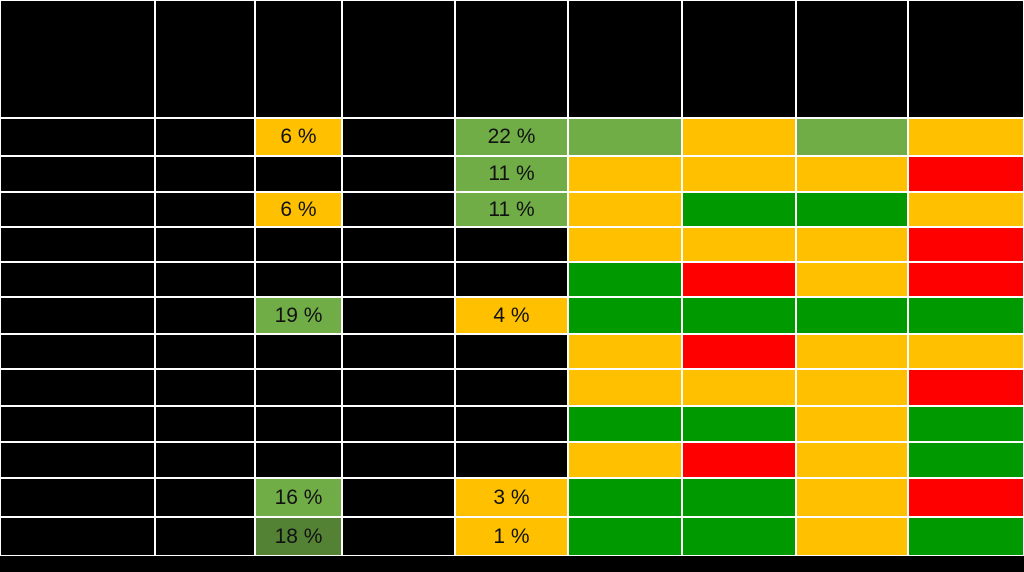 The height and width of the screenshot is (572, 1024). What do you see at coordinates (298, 137) in the screenshot?
I see `table-cell: 6 %` at bounding box center [298, 137].